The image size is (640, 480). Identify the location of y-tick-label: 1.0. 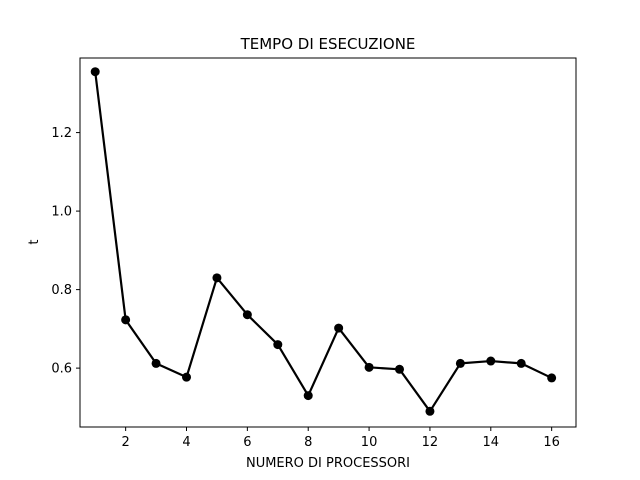
(61, 212).